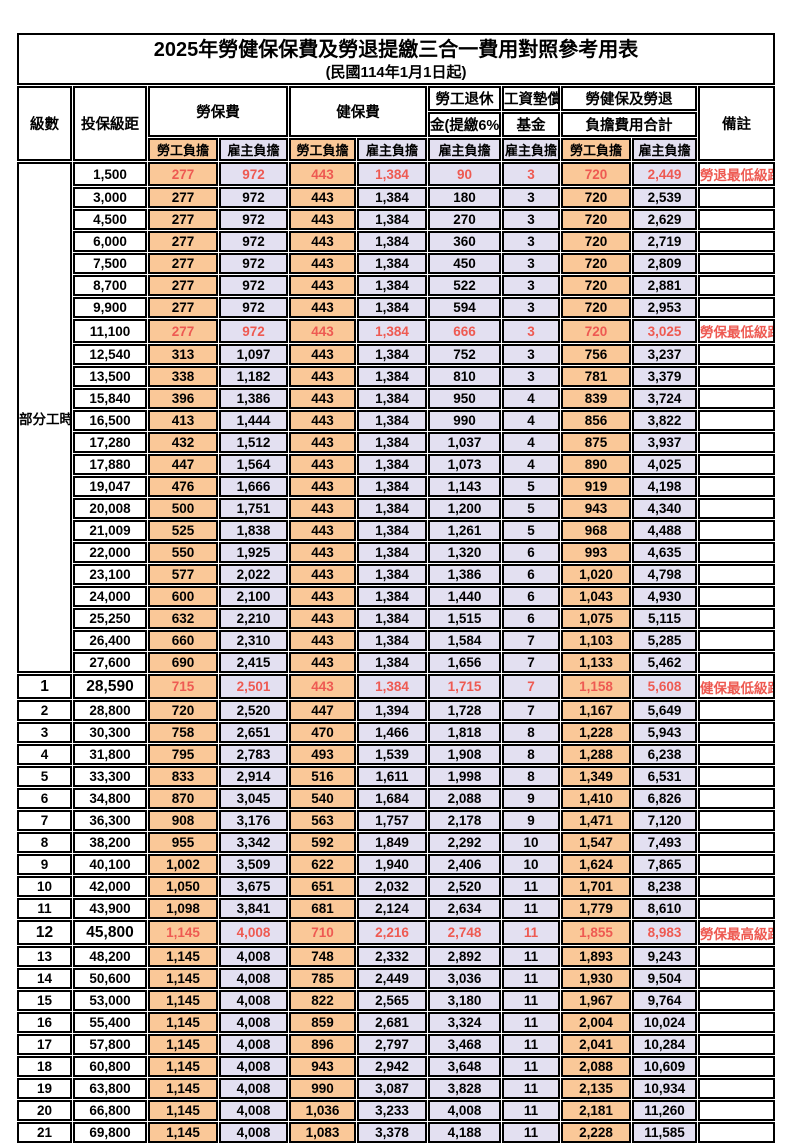  I want to click on pension-employer-cell: 1,261, so click(464, 530).